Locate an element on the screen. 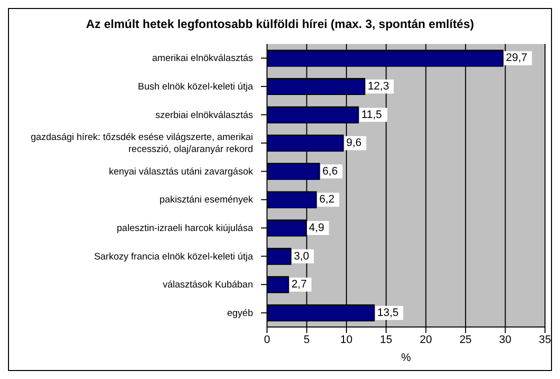  y-tick-label: amerikai elnökválasztás is located at coordinates (203, 58).